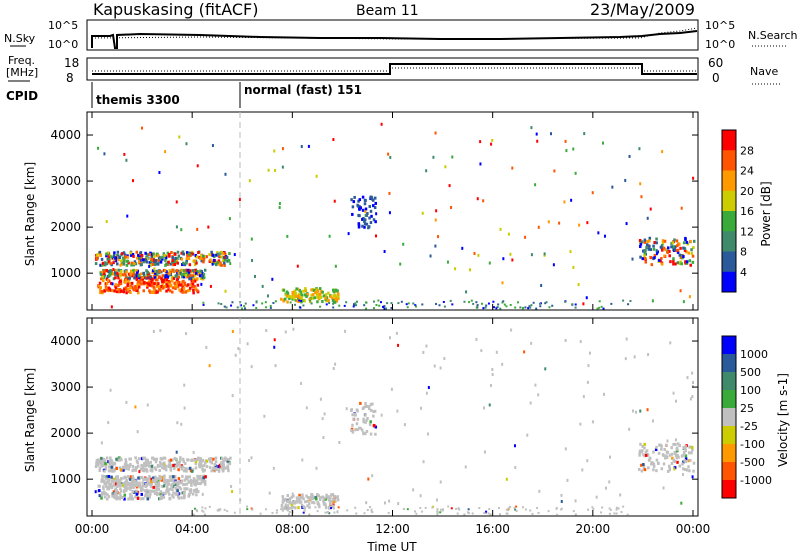 The width and height of the screenshot is (800, 554). Describe the element at coordinates (394, 69) in the screenshot. I see `frequency-trace` at that location.